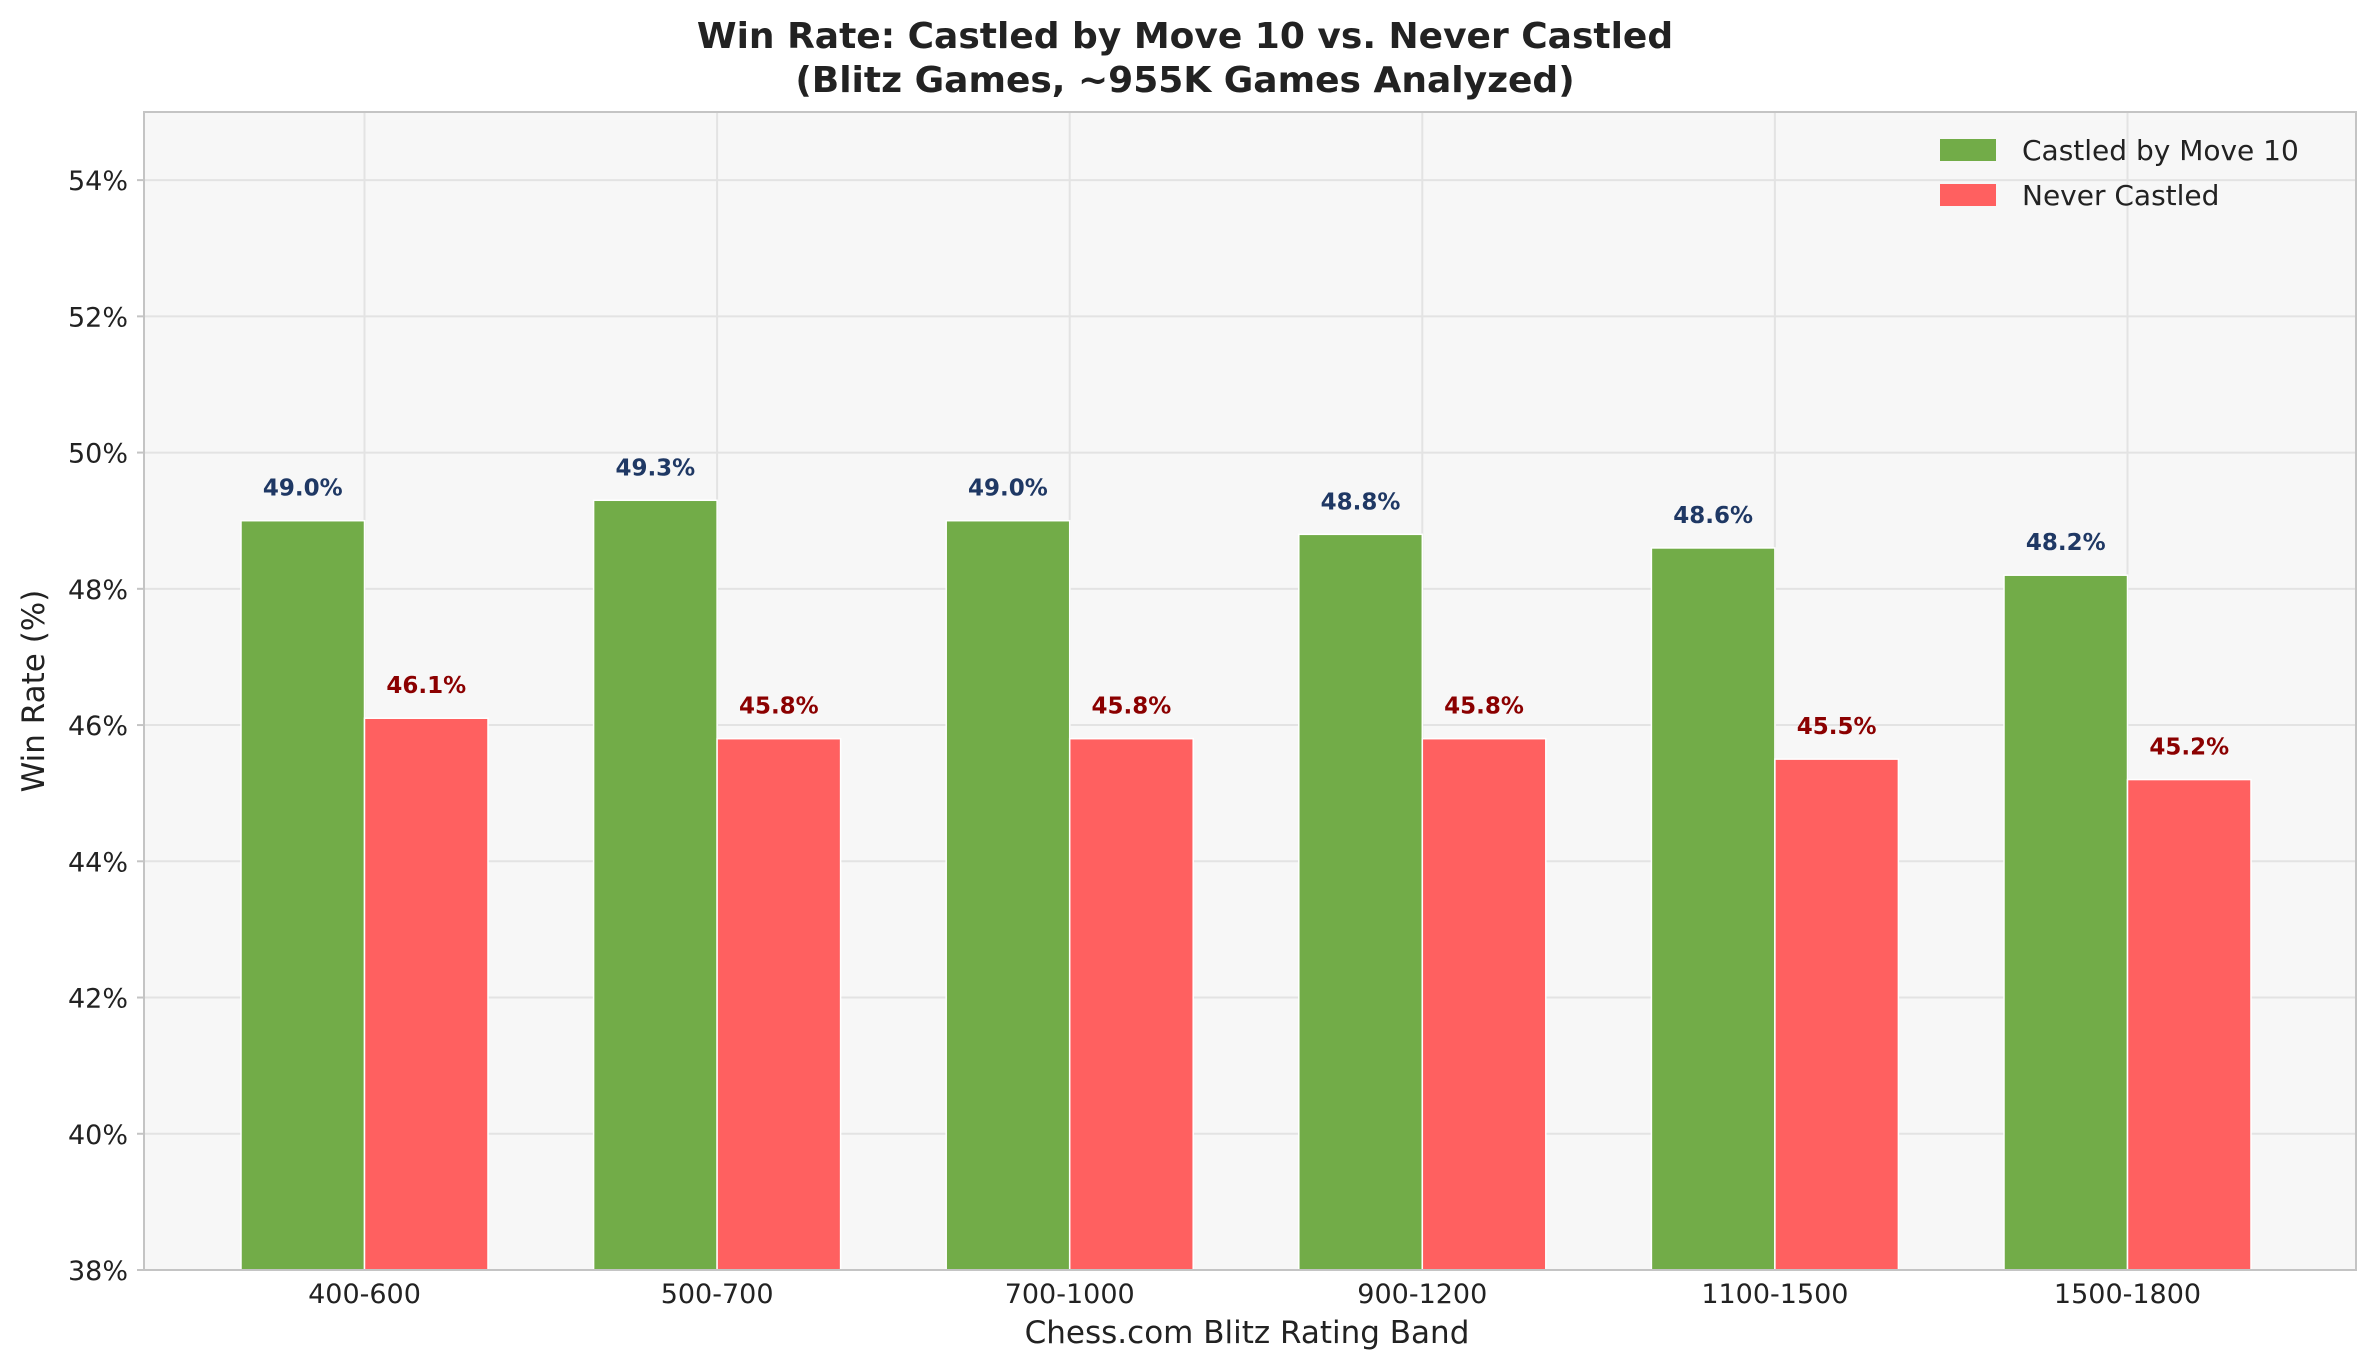 The image size is (2370, 1371). I want to click on x-tick-label: 1500-1800, so click(2127, 1294).